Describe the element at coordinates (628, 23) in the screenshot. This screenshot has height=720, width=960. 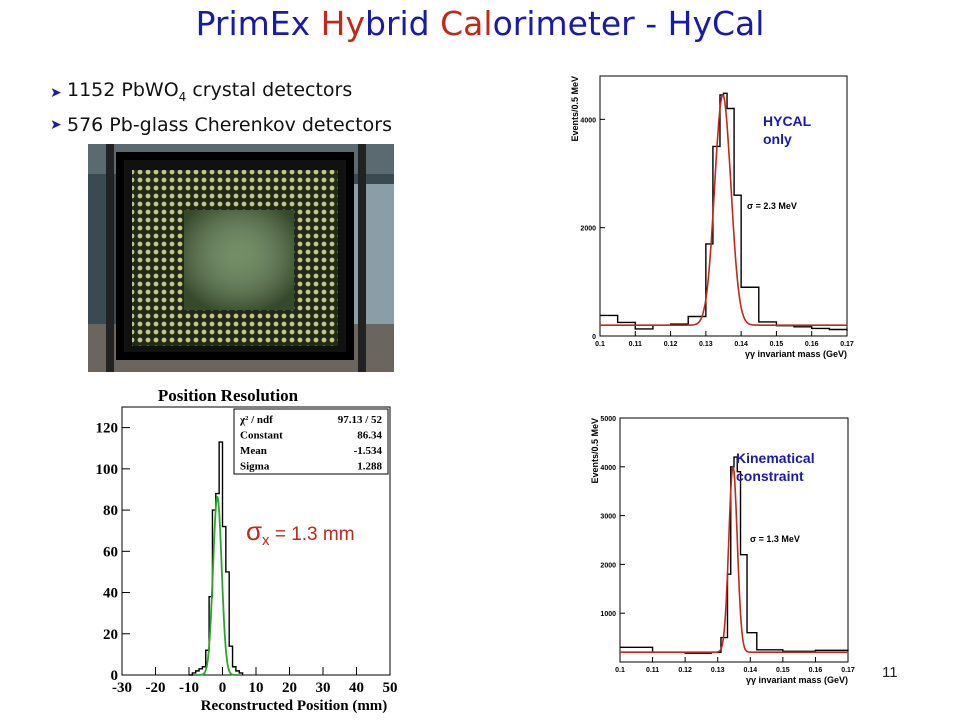
I see `title-part: orimeter - HyCal` at that location.